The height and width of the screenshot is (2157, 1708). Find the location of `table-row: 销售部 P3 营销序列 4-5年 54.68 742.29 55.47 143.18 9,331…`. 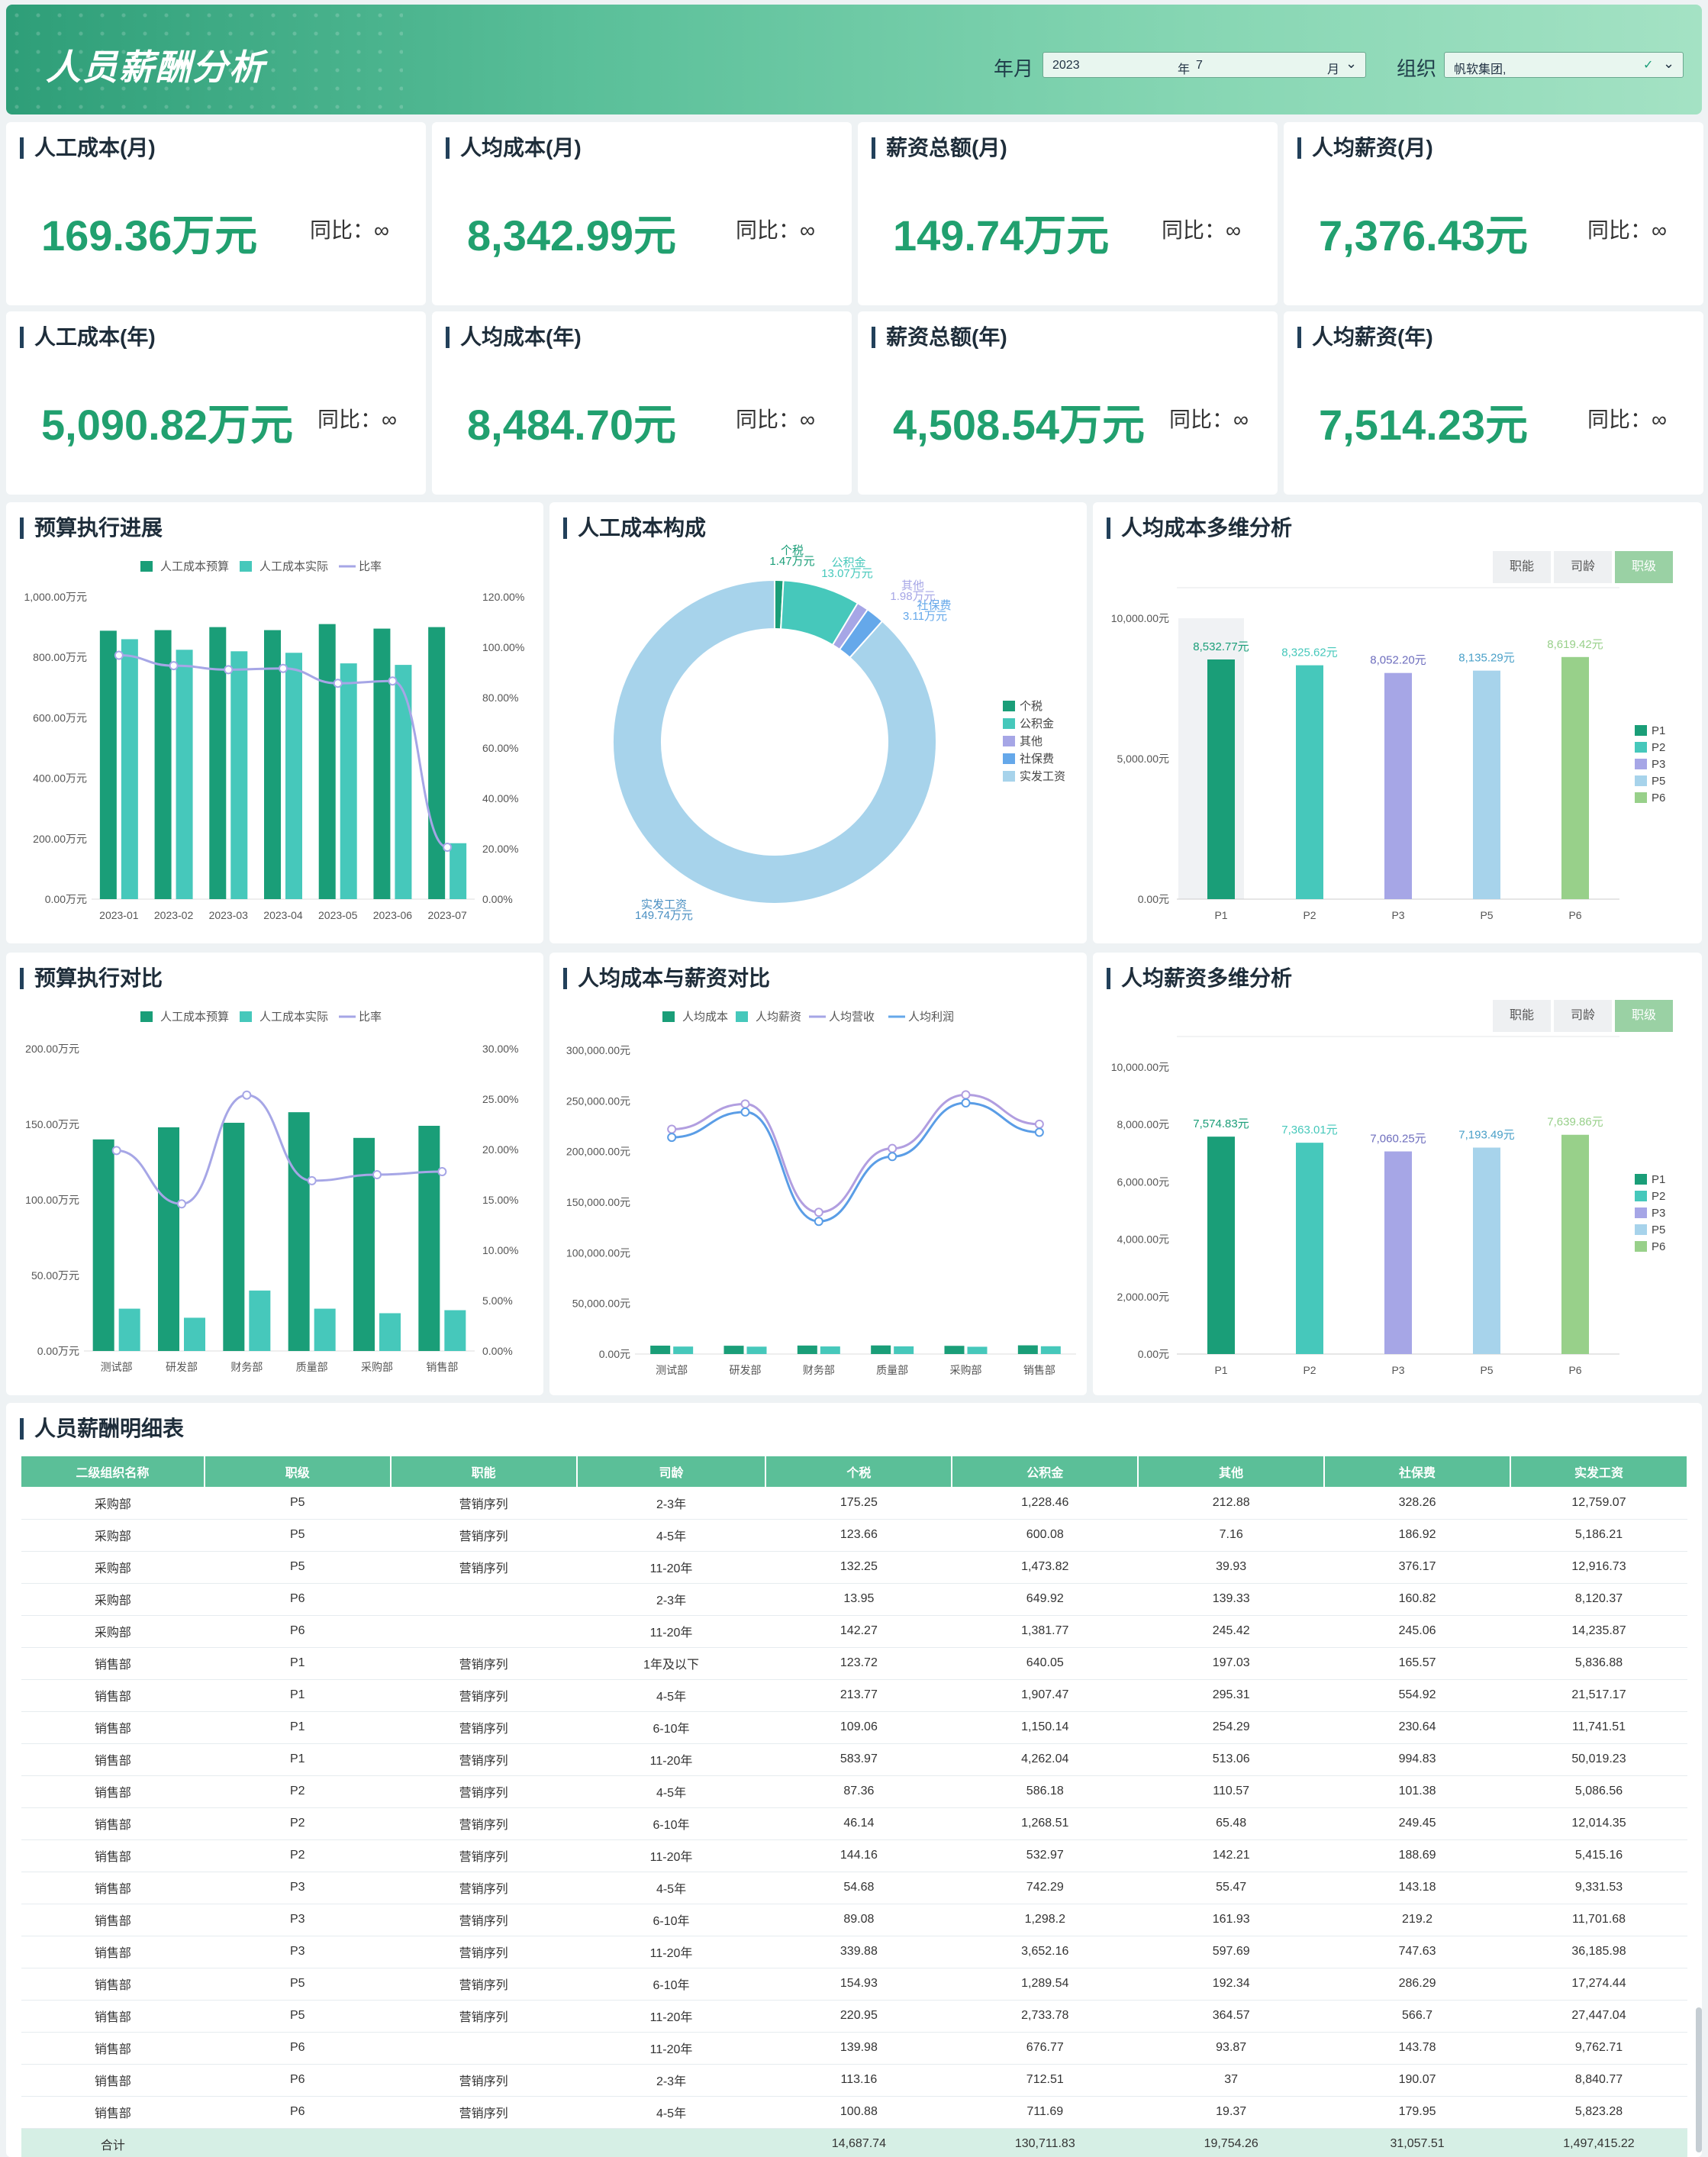

table-row: 销售部 P3 营销序列 4-5年 54.68 742.29 55.47 143.18 9,331… is located at coordinates (854, 1888).